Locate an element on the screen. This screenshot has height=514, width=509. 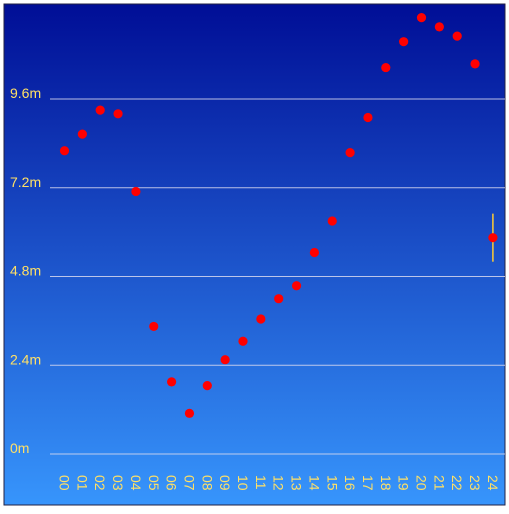
y-tick-label: 2.4m is located at coordinates (25, 359).